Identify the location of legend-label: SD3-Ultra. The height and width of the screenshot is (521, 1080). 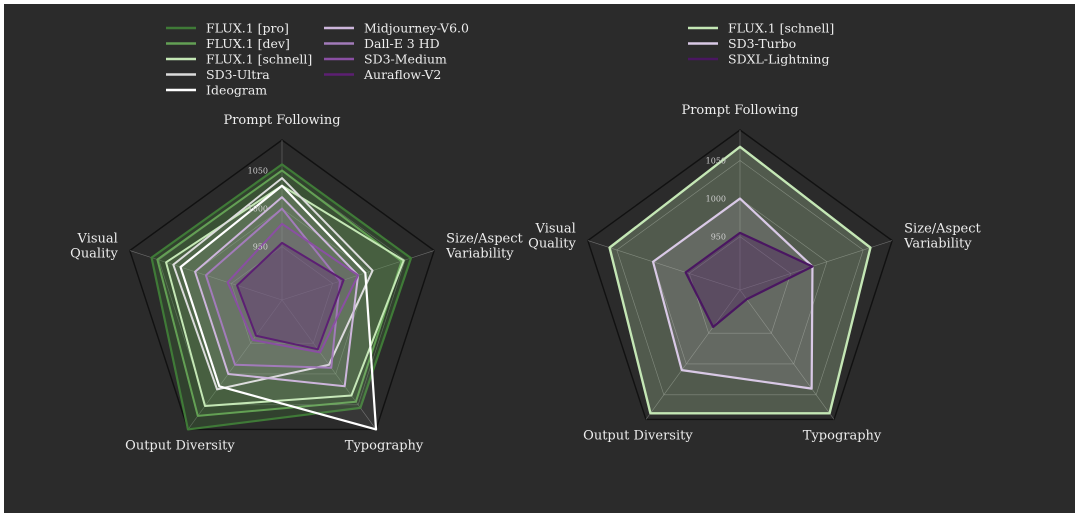
(238, 74).